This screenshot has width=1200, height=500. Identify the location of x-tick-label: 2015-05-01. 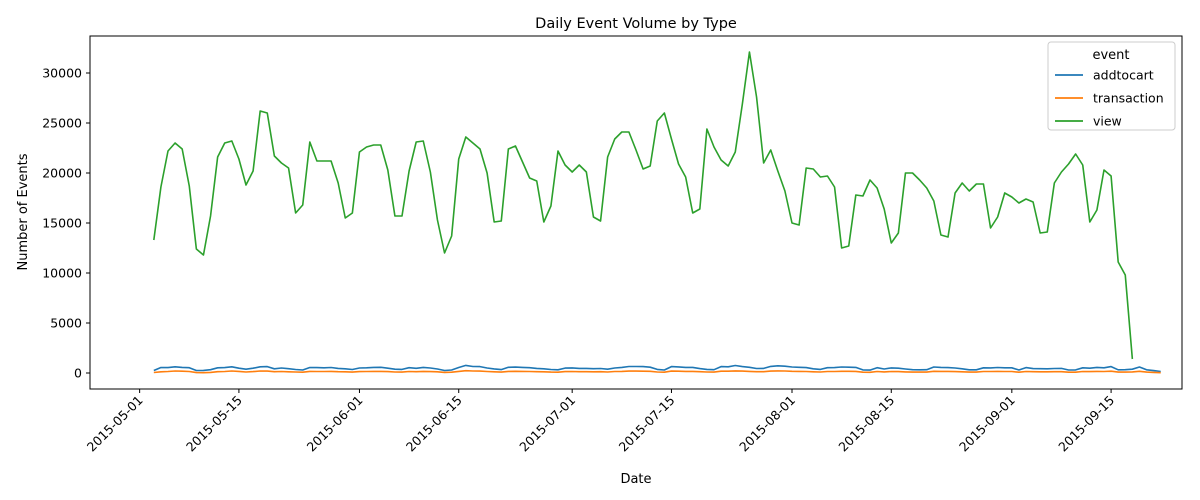
(115, 424).